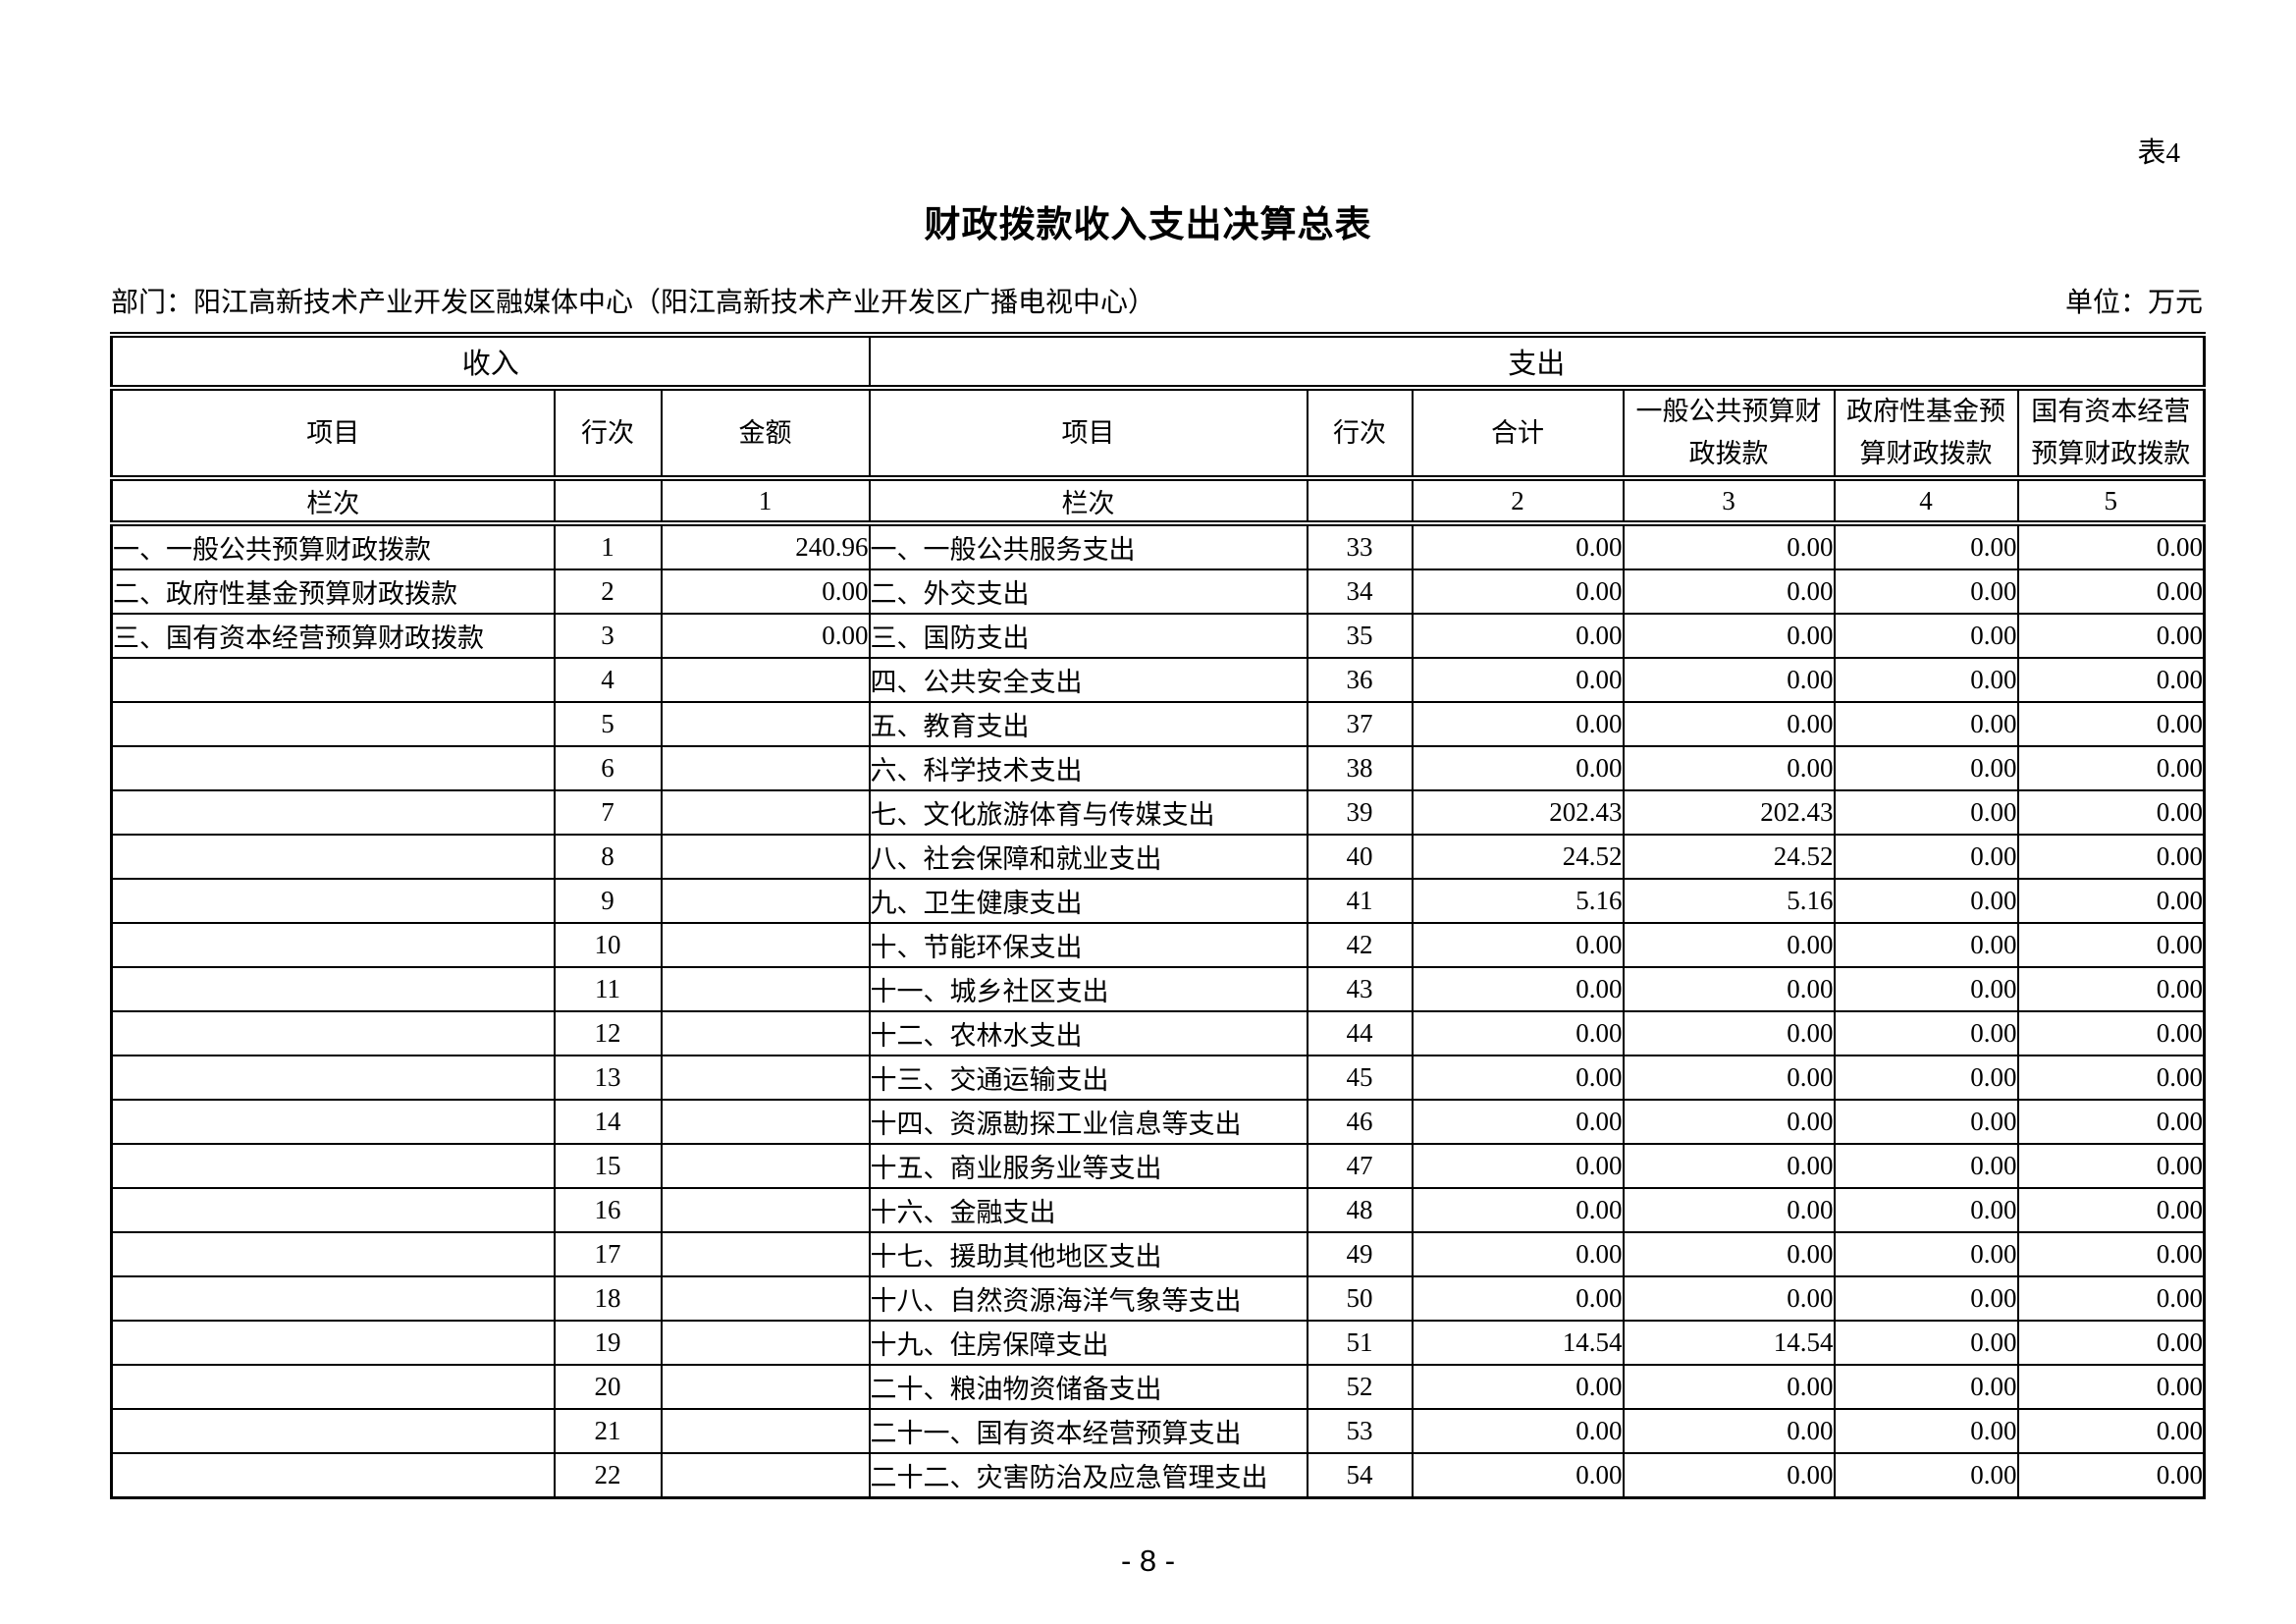 The image size is (2296, 1624). I want to click on income-row-number-cell: 6, so click(608, 768).